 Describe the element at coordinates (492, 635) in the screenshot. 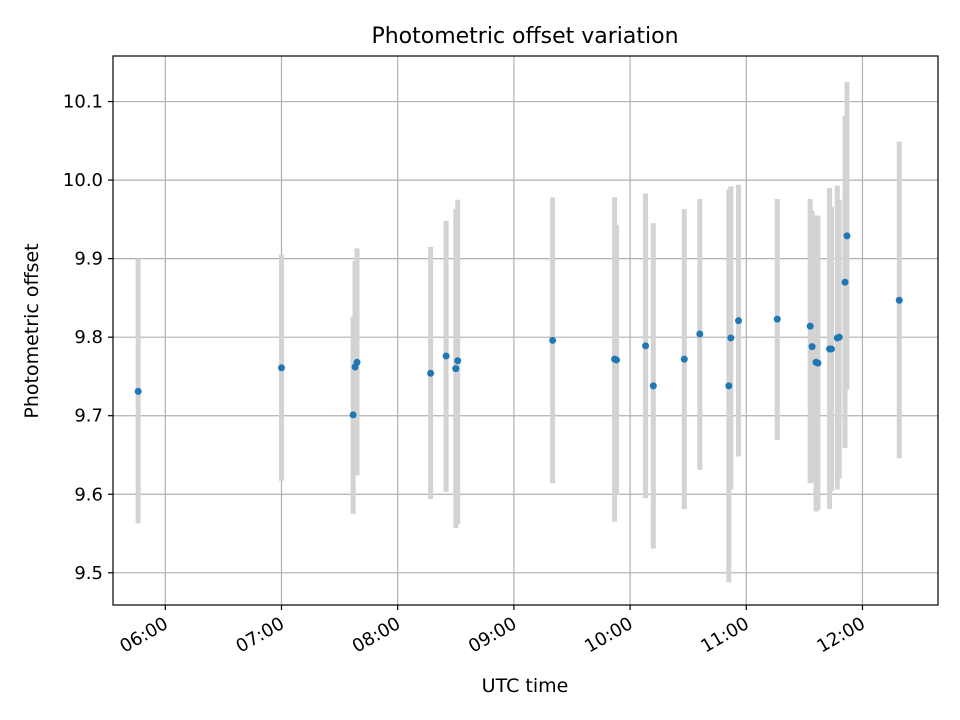

I see `x-tick-label: 09:00` at that location.